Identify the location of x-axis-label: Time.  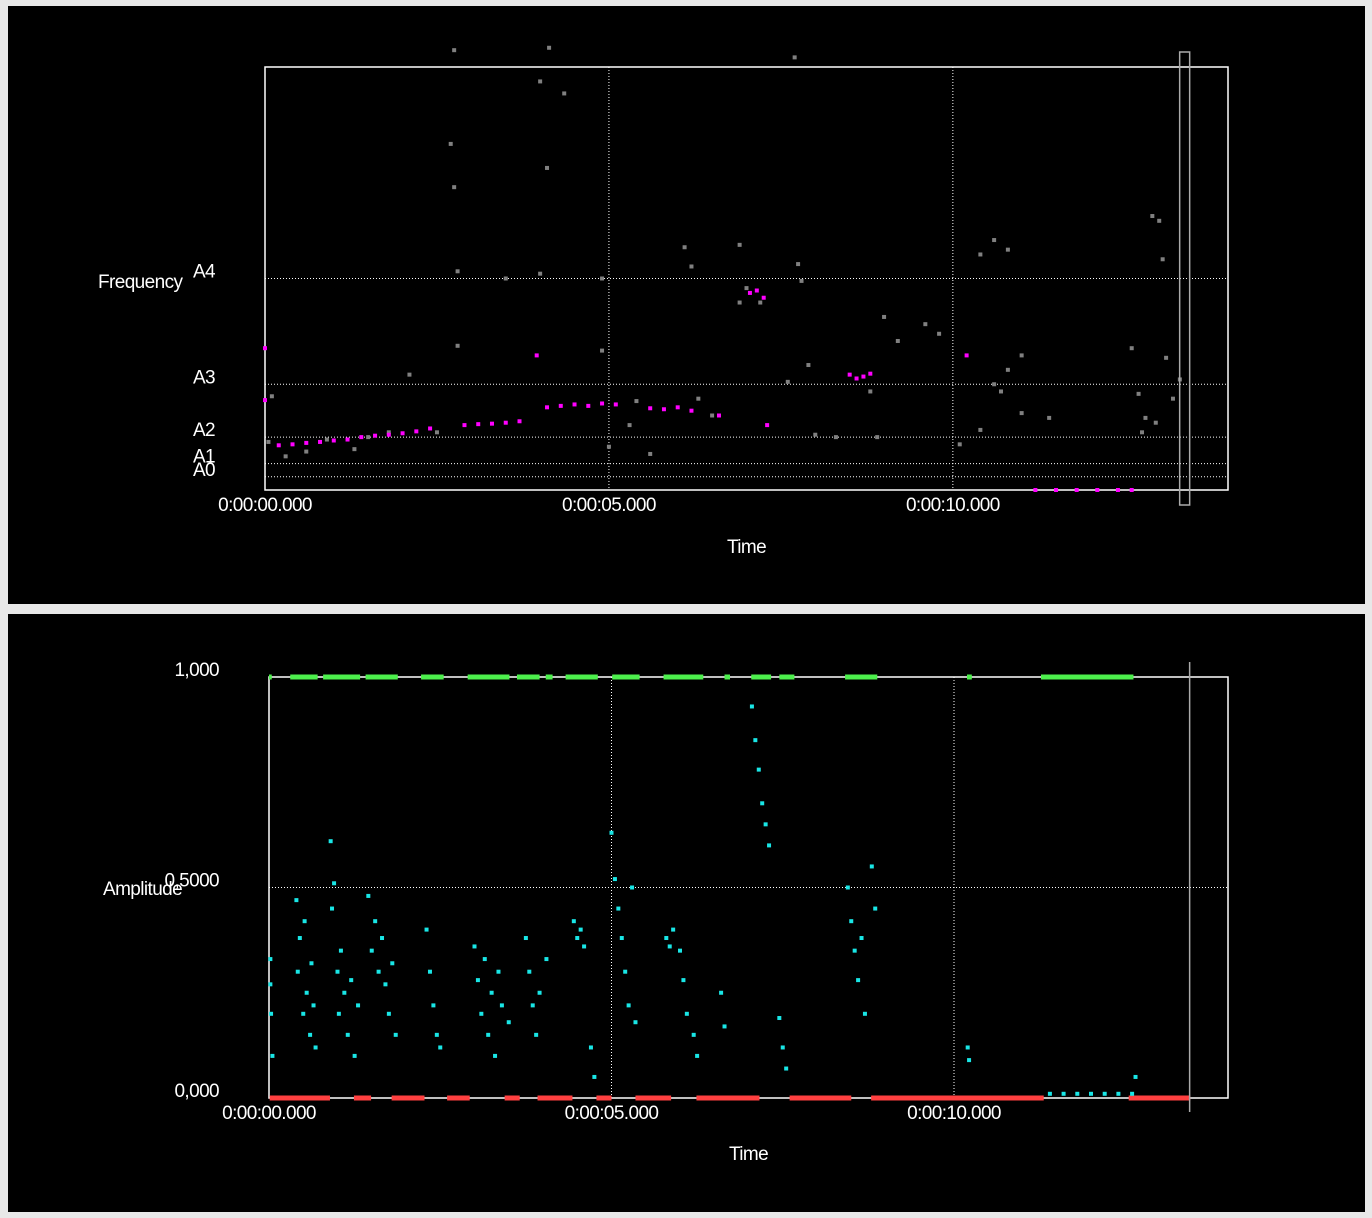
(748, 1154).